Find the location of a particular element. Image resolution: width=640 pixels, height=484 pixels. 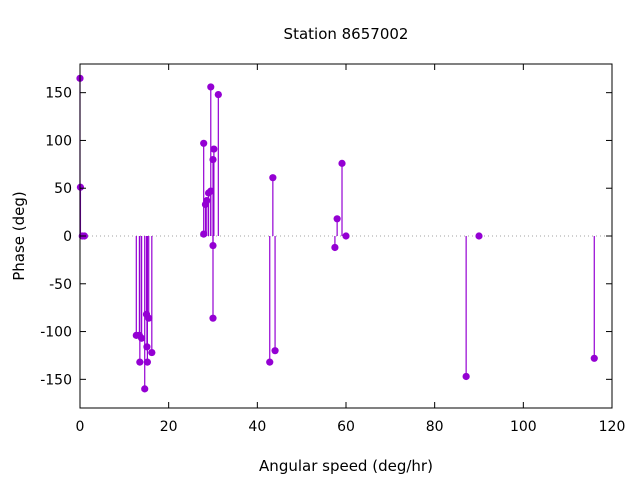

x-tick-label: 120 is located at coordinates (612, 427).